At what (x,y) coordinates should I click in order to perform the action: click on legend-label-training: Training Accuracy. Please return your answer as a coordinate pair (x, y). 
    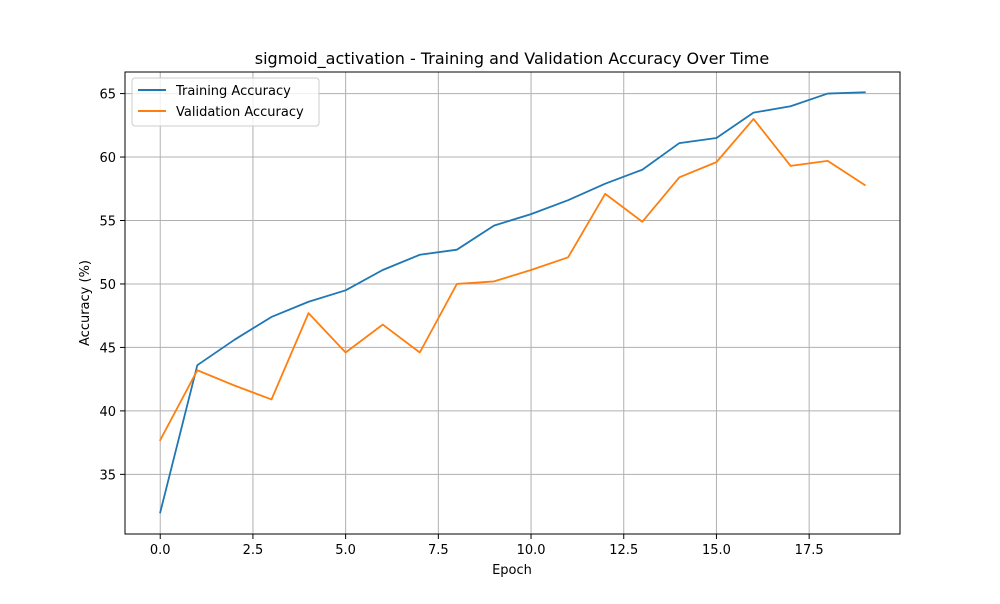
    Looking at the image, I should click on (233, 91).